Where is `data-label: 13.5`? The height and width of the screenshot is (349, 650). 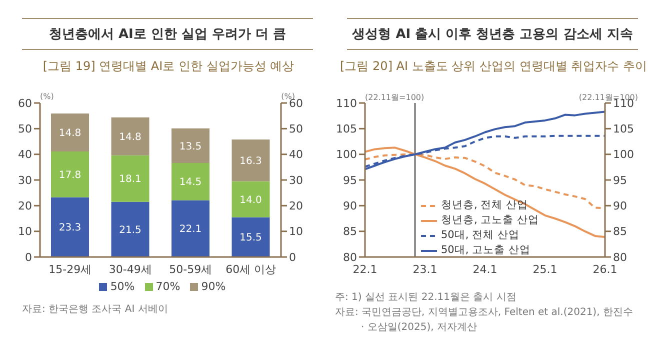 data-label: 13.5 is located at coordinates (190, 146).